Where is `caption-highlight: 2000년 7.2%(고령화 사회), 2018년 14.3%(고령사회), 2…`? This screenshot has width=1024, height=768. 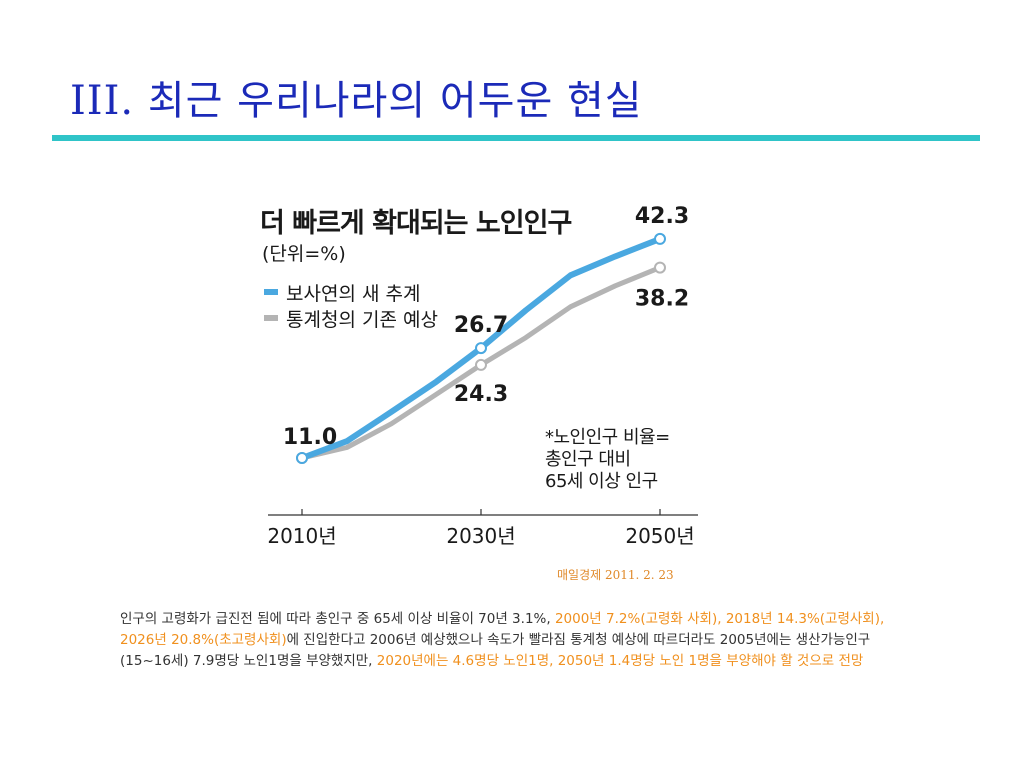
caption-highlight: 2000년 7.2%(고령화 사회), 2018년 14.3%(고령사회), 2… is located at coordinates (502, 629).